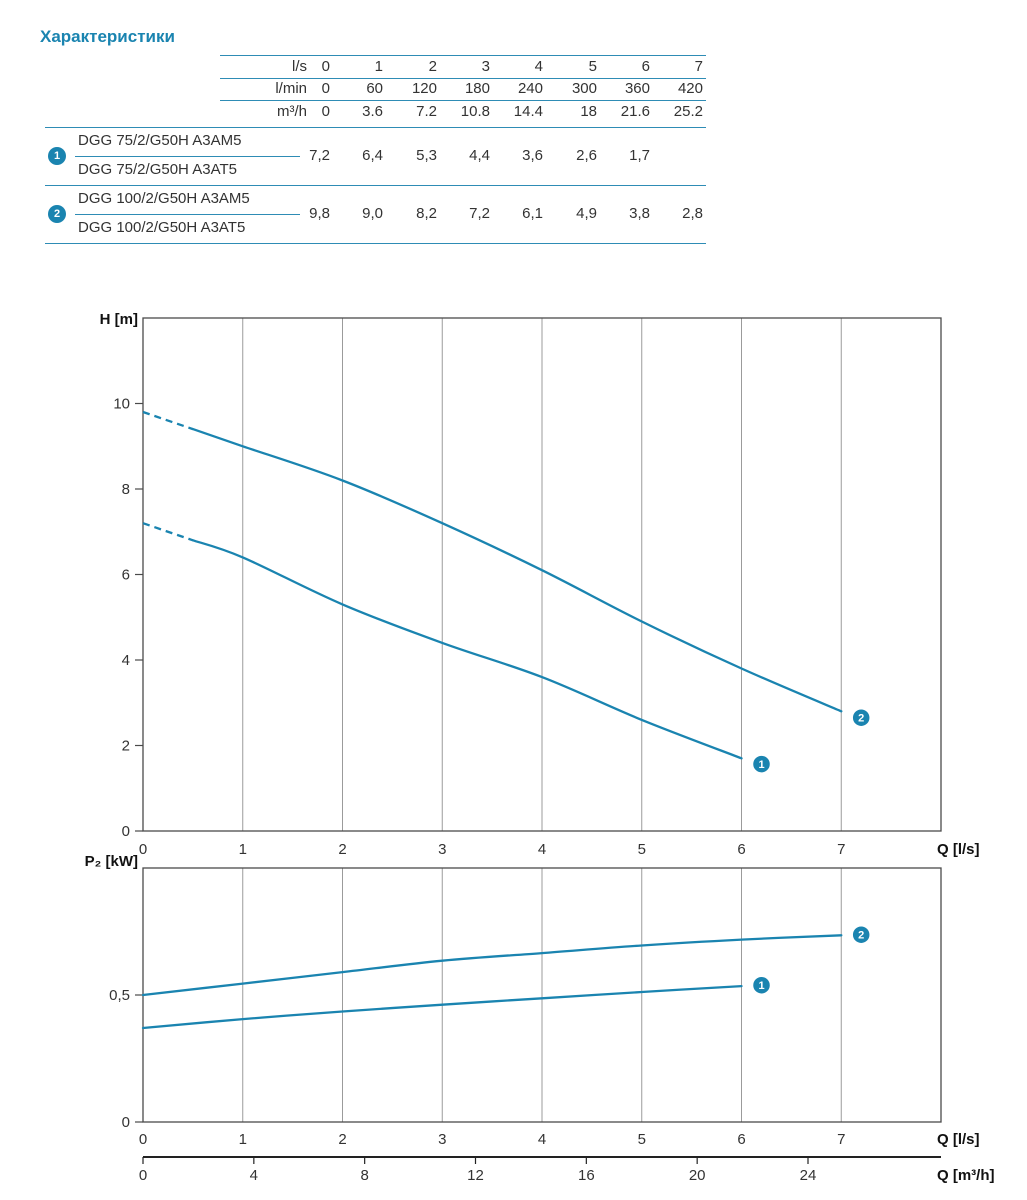  I want to click on x2-tick-label: 0, so click(143, 1175).